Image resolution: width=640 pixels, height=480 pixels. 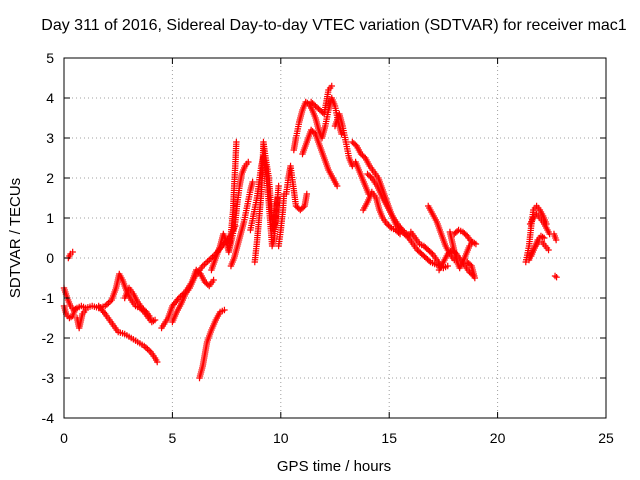 I want to click on x-tick-label: 15, so click(x=389, y=438).